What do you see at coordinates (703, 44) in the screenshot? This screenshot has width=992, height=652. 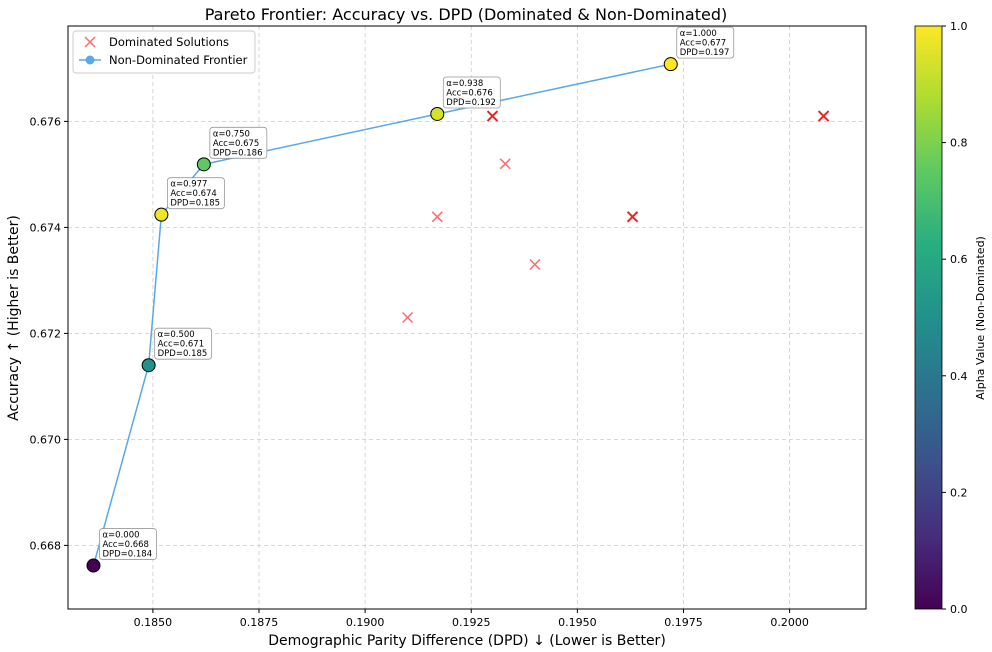 I see `annotation-text: Acc=0.677` at bounding box center [703, 44].